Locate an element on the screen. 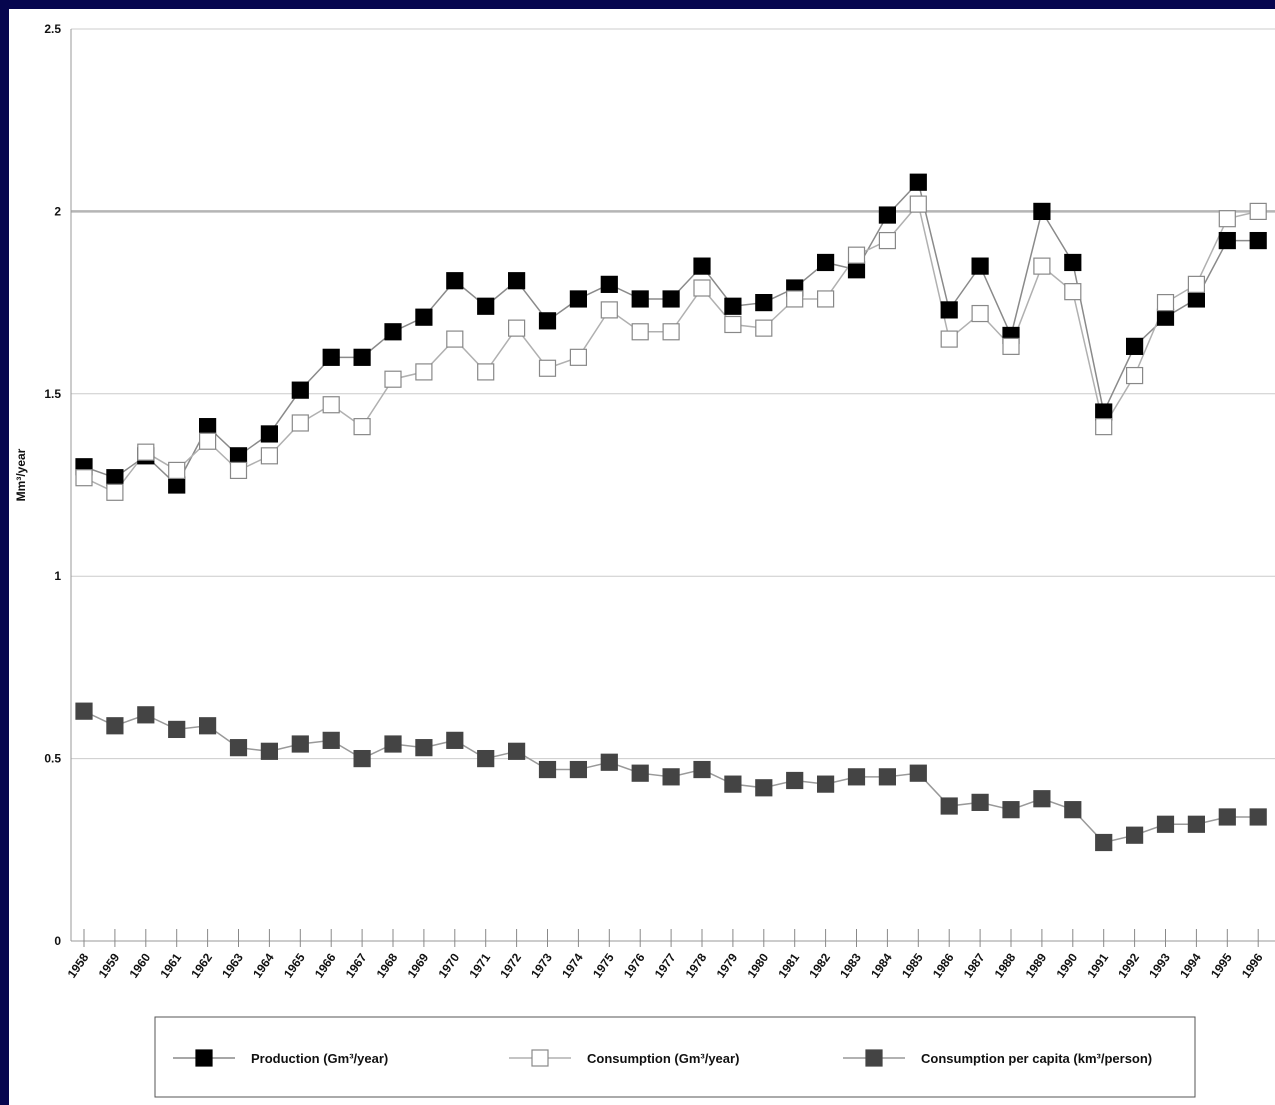 The width and height of the screenshot is (1275, 1105). x-tick-label: 1992 is located at coordinates (1128, 965).